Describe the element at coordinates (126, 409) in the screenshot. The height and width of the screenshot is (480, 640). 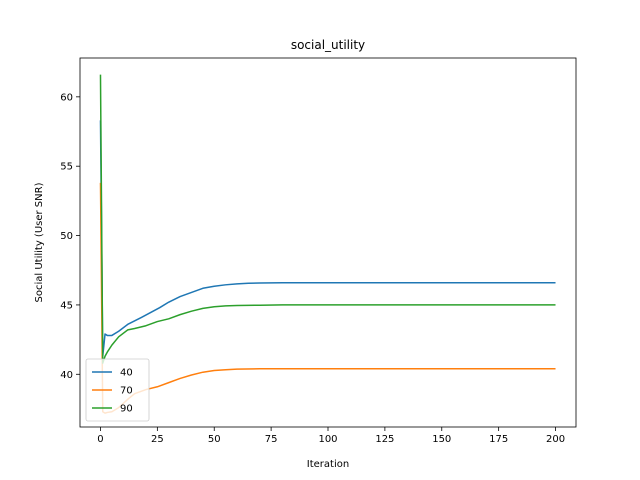
I see `legend-label-90: 90` at that location.